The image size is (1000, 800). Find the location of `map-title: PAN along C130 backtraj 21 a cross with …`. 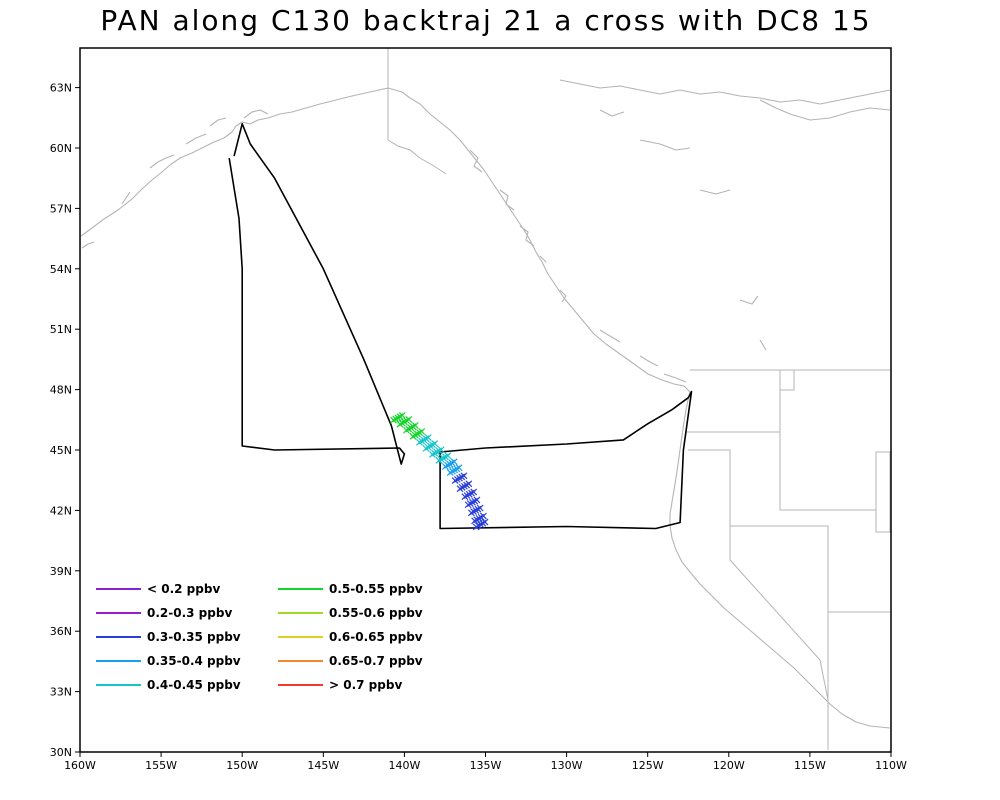

map-title: PAN along C130 backtraj 21 a cross with … is located at coordinates (485, 20).